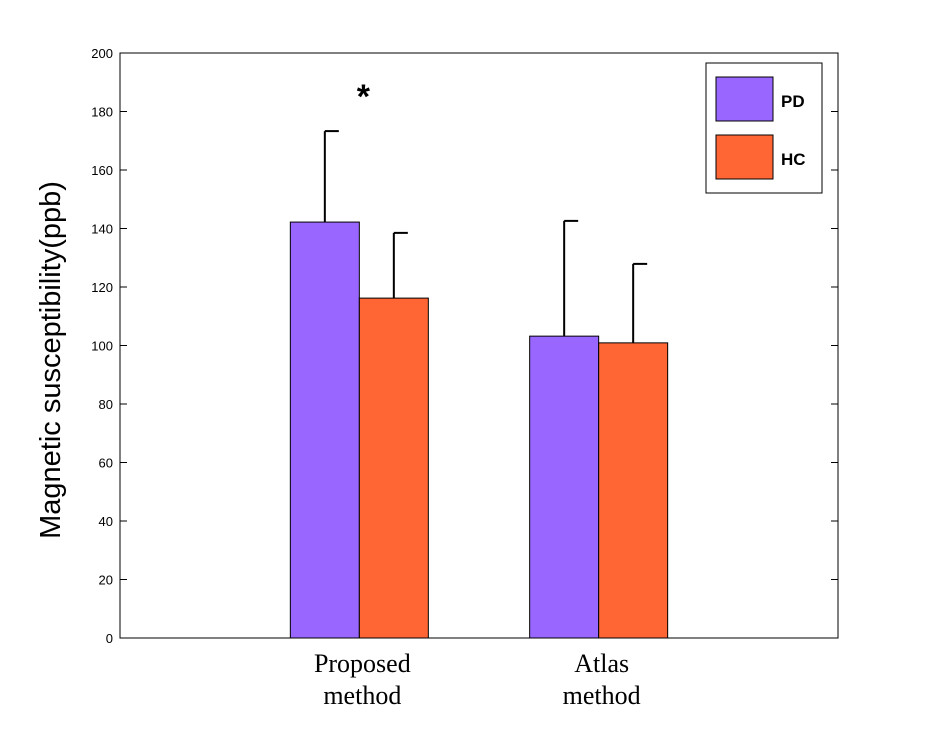  I want to click on y-tick-label: 40, so click(106, 521).